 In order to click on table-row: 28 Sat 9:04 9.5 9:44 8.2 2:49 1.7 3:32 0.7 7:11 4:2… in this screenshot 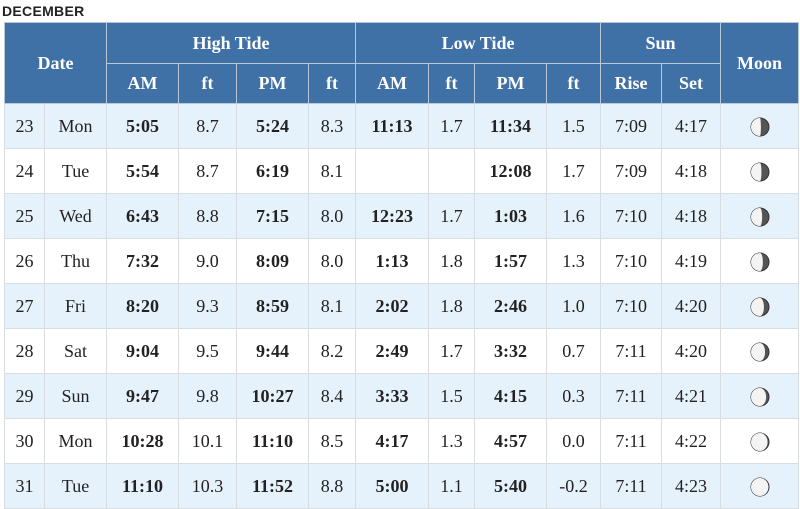, I will do `click(402, 351)`.